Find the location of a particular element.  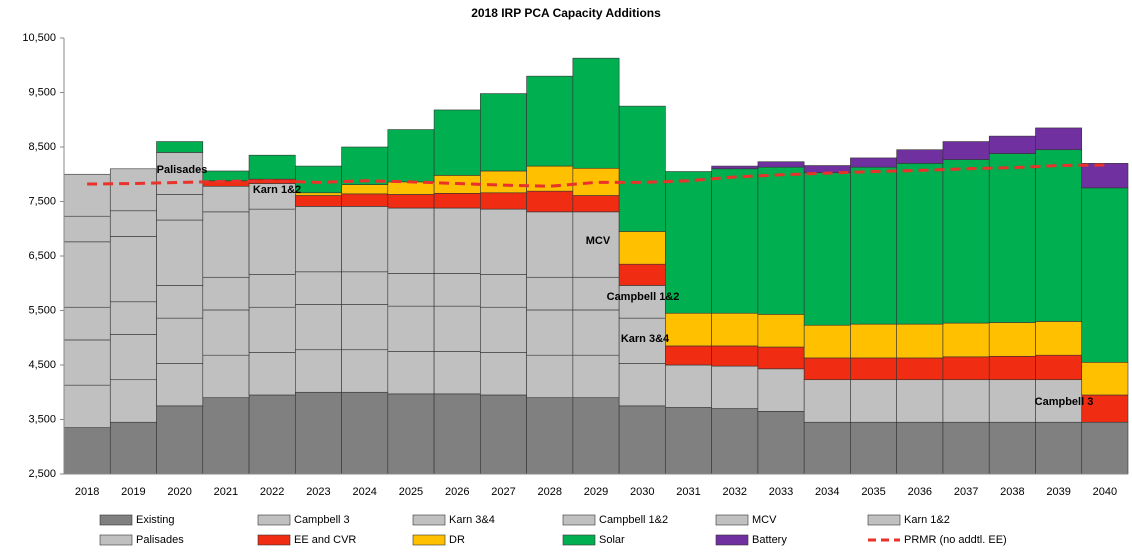

legend-label: MCV is located at coordinates (764, 520).